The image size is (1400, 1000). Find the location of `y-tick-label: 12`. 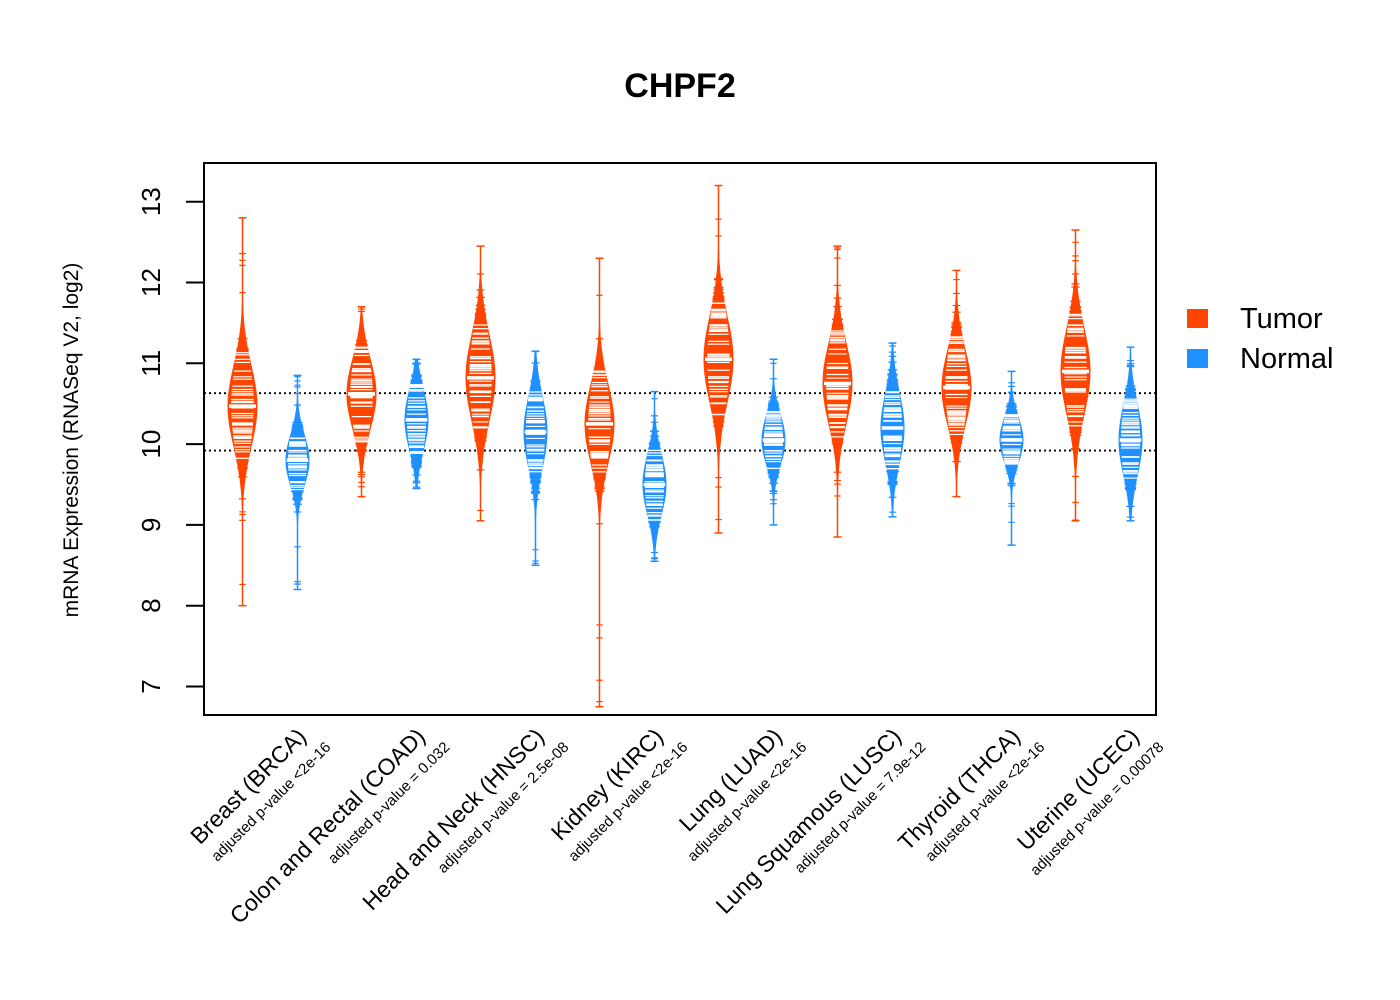

y-tick-label: 12 is located at coordinates (151, 282).